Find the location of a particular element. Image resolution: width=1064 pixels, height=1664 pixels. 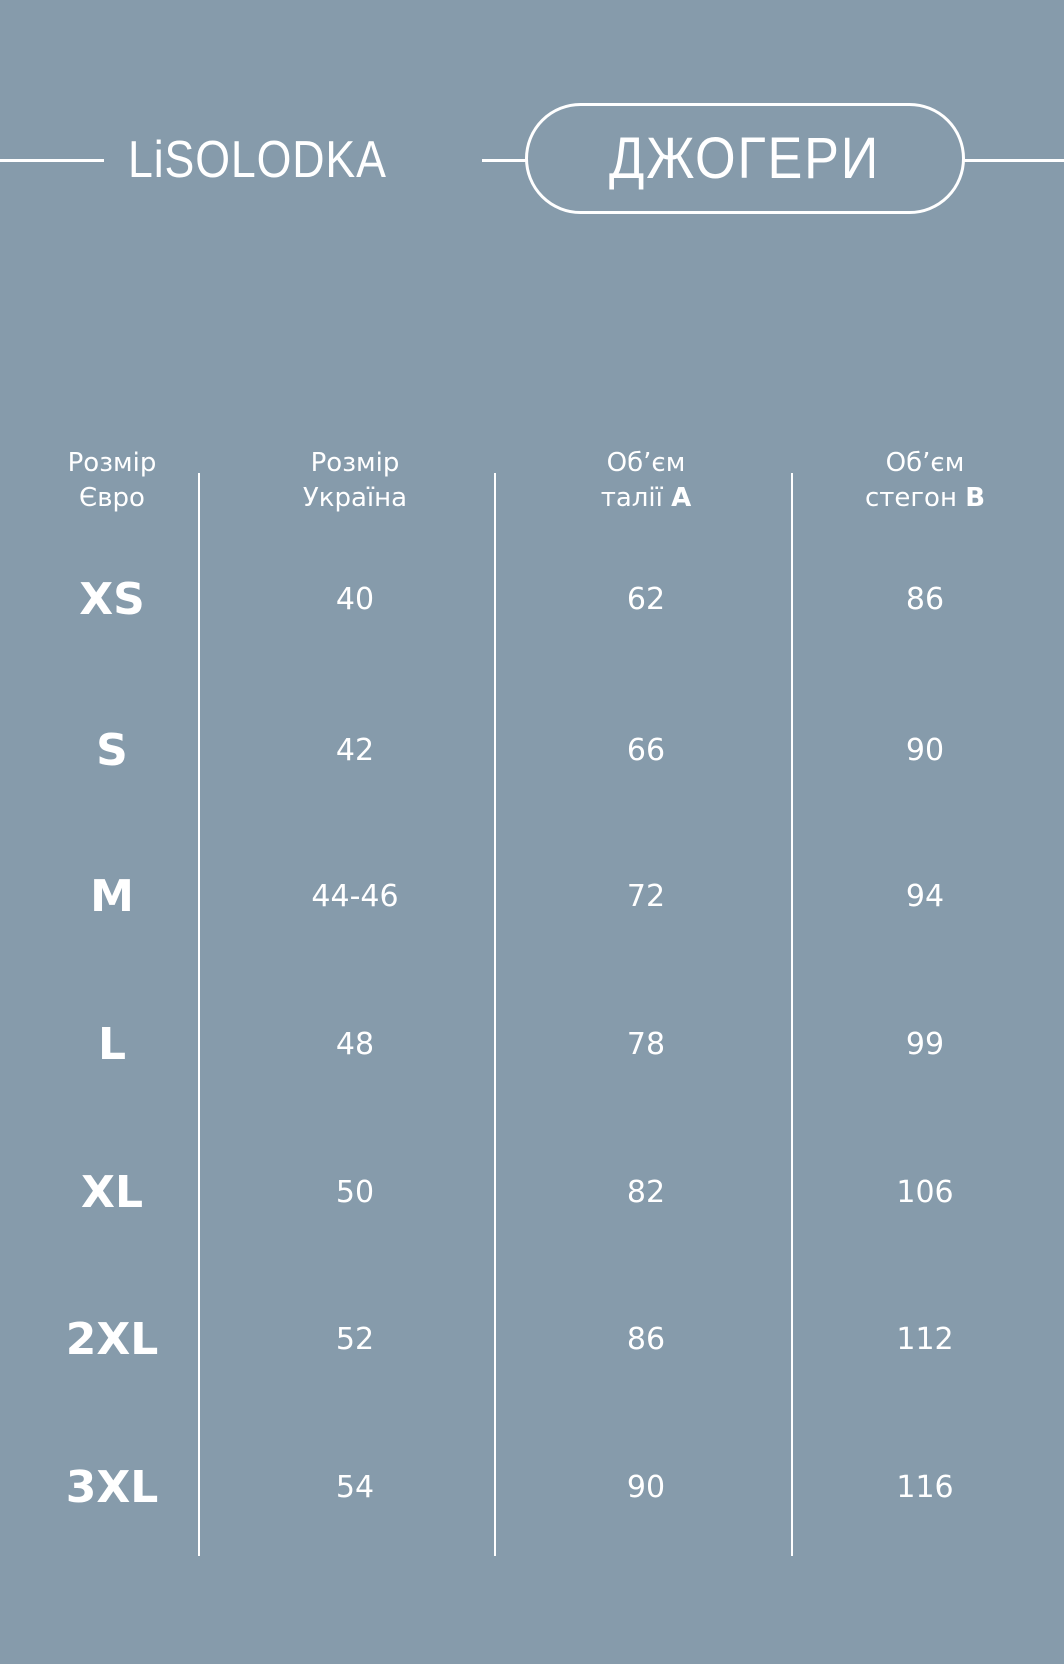

cell-waist: 90 is located at coordinates (646, 1487).